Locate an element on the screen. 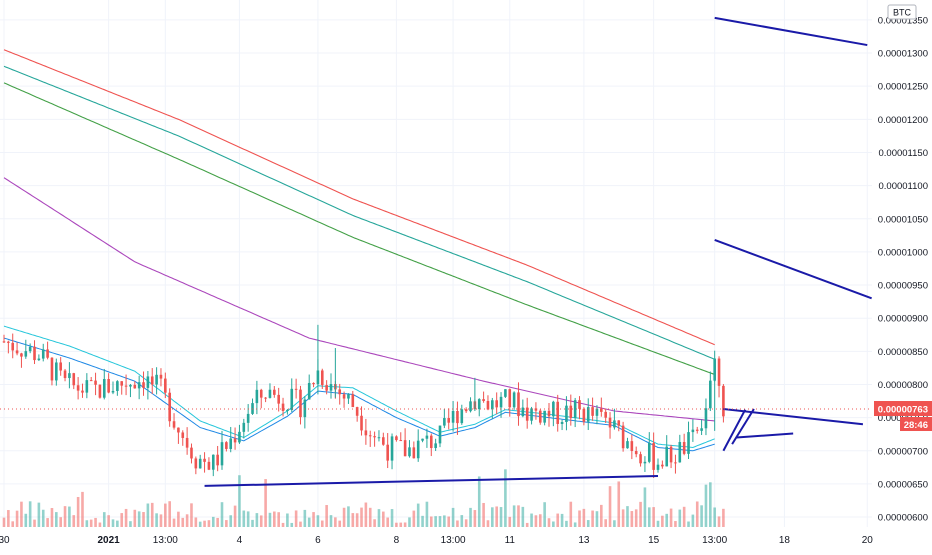 Image resolution: width=932 pixels, height=555 pixels. x-tick-label: 30 is located at coordinates (5, 540).